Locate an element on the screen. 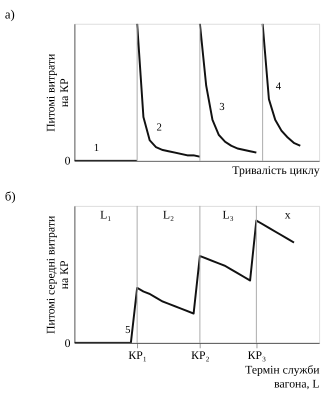 The image size is (324, 411). y-axis-title: Питомі витрати на КР is located at coordinates (58, 93).